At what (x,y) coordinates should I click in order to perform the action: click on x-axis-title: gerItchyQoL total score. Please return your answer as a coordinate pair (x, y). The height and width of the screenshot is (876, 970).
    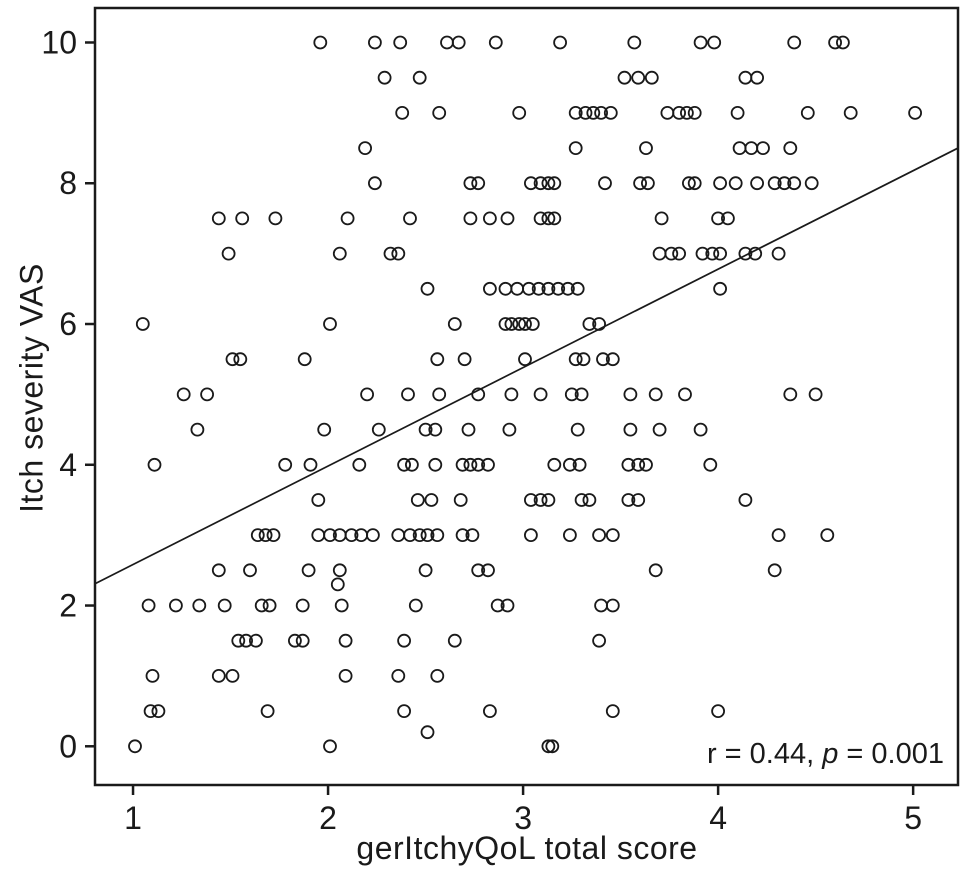
    Looking at the image, I should click on (527, 848).